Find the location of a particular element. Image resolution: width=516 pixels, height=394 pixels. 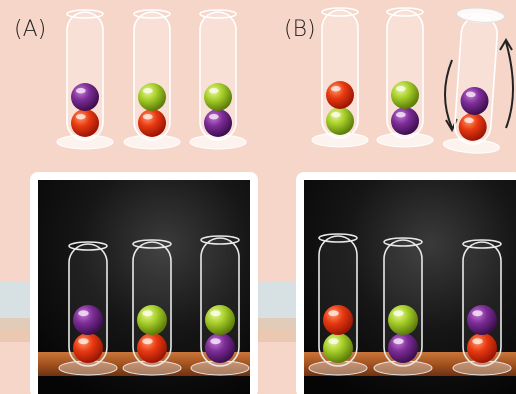

tube-lid is located at coordinates (480, 15).